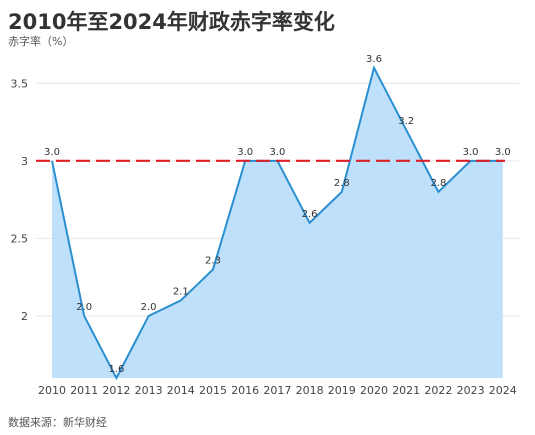 This screenshot has height=435, width=535. I want to click on x-tick-label: 2013, so click(149, 390).